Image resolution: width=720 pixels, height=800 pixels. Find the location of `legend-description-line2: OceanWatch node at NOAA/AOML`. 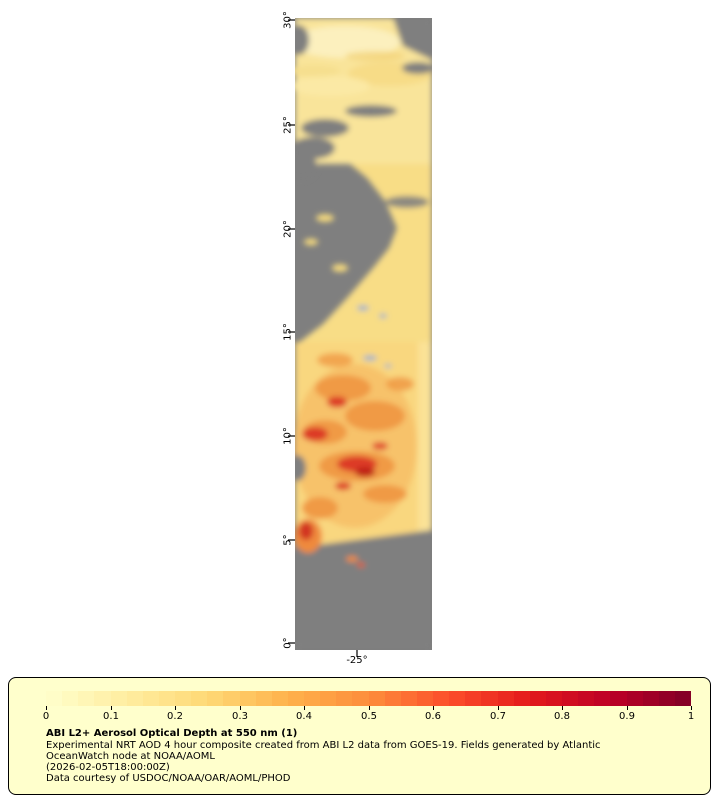

legend-description-line2: OceanWatch node at NOAA/AOML is located at coordinates (130, 756).